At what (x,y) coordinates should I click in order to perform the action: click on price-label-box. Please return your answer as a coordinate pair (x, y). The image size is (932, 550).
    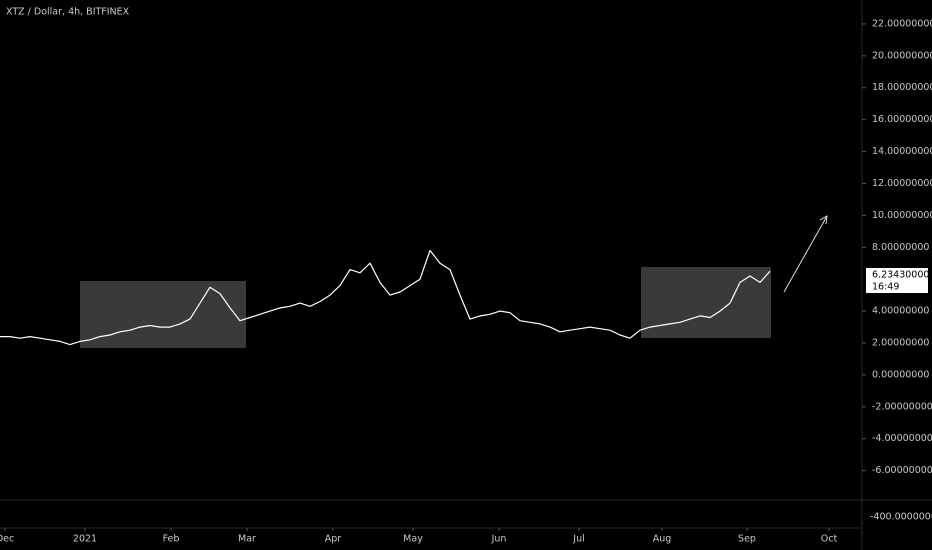
    Looking at the image, I should click on (897, 280).